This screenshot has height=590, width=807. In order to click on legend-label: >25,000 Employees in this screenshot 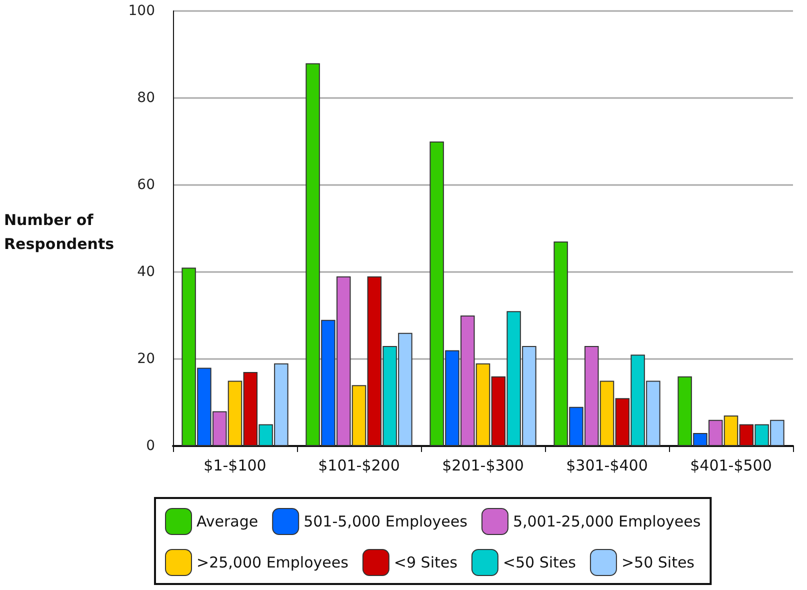, I will do `click(272, 563)`.